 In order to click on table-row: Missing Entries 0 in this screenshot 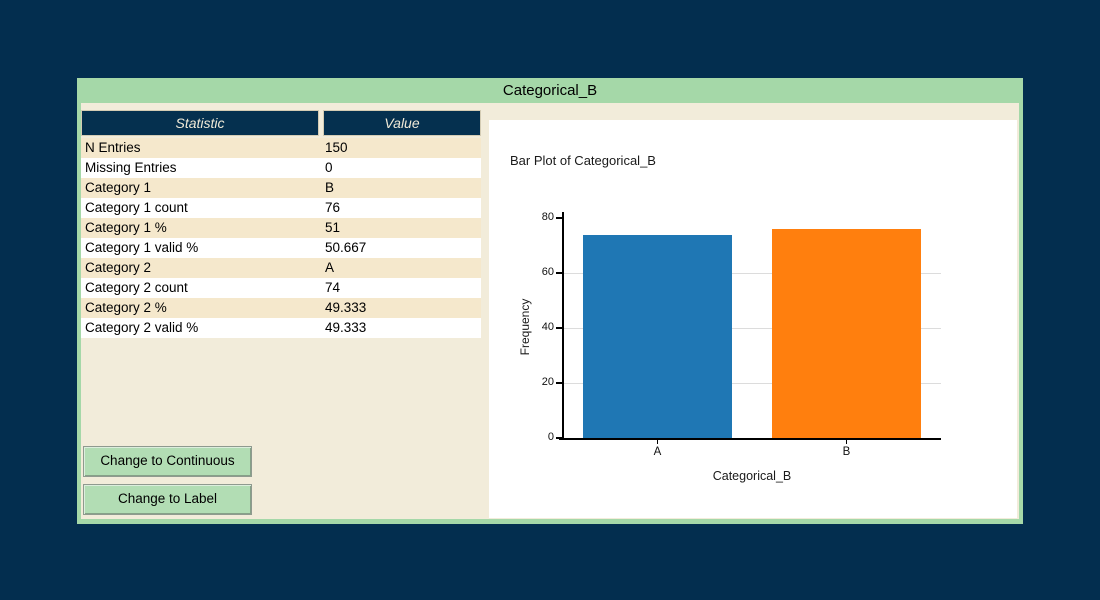, I will do `click(281, 168)`.